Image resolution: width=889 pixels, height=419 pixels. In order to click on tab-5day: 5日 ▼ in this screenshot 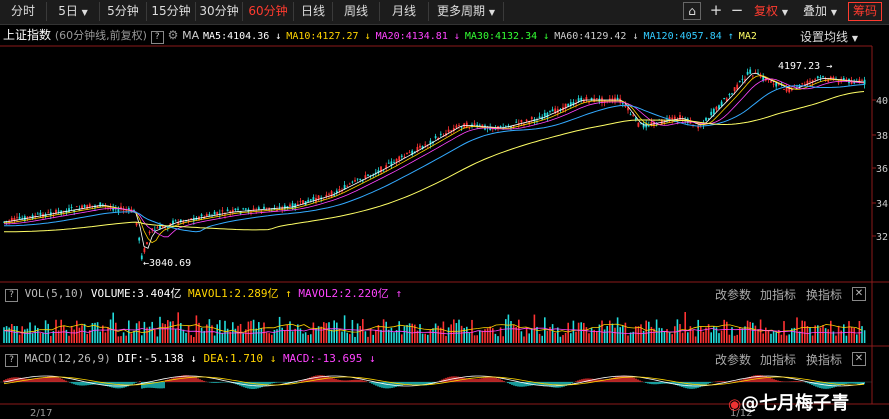, I will do `click(73, 11)`.